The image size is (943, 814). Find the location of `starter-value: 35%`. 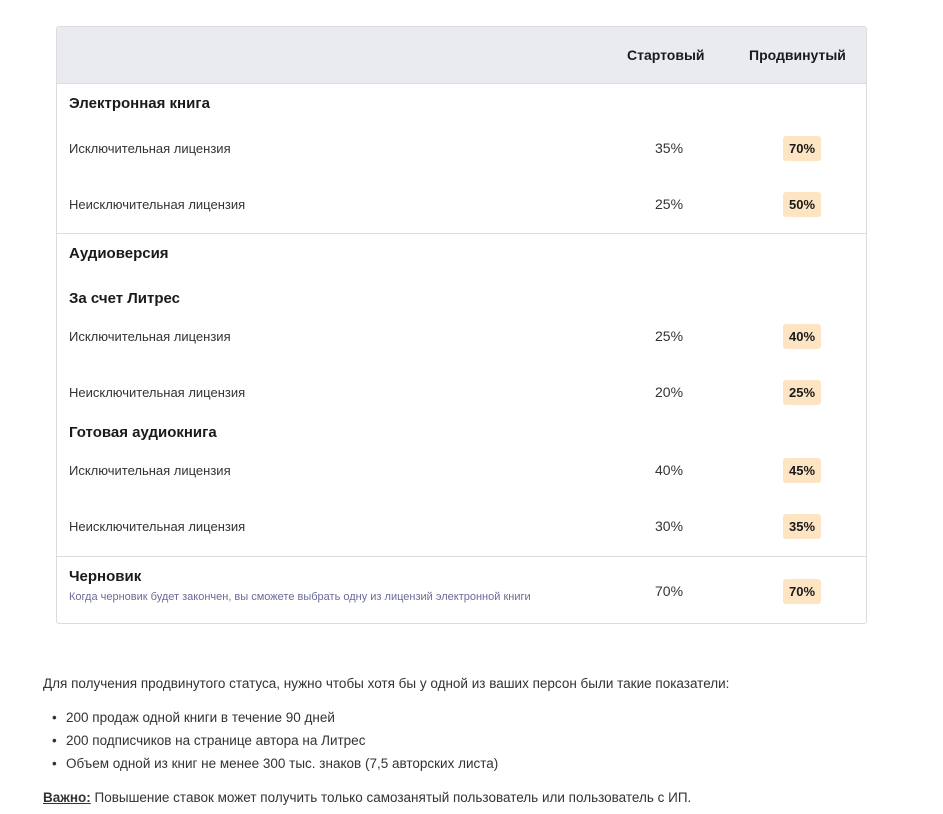

starter-value: 35% is located at coordinates (669, 148).